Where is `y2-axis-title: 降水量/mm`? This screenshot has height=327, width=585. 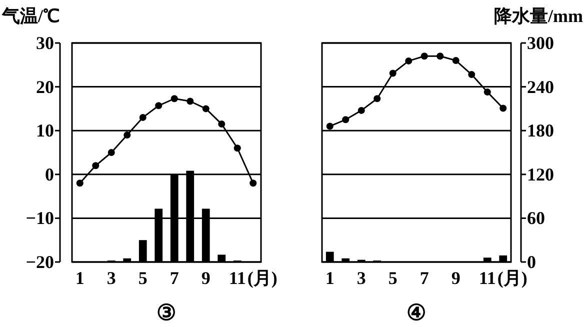 y2-axis-title: 降水量/mm is located at coordinates (538, 16).